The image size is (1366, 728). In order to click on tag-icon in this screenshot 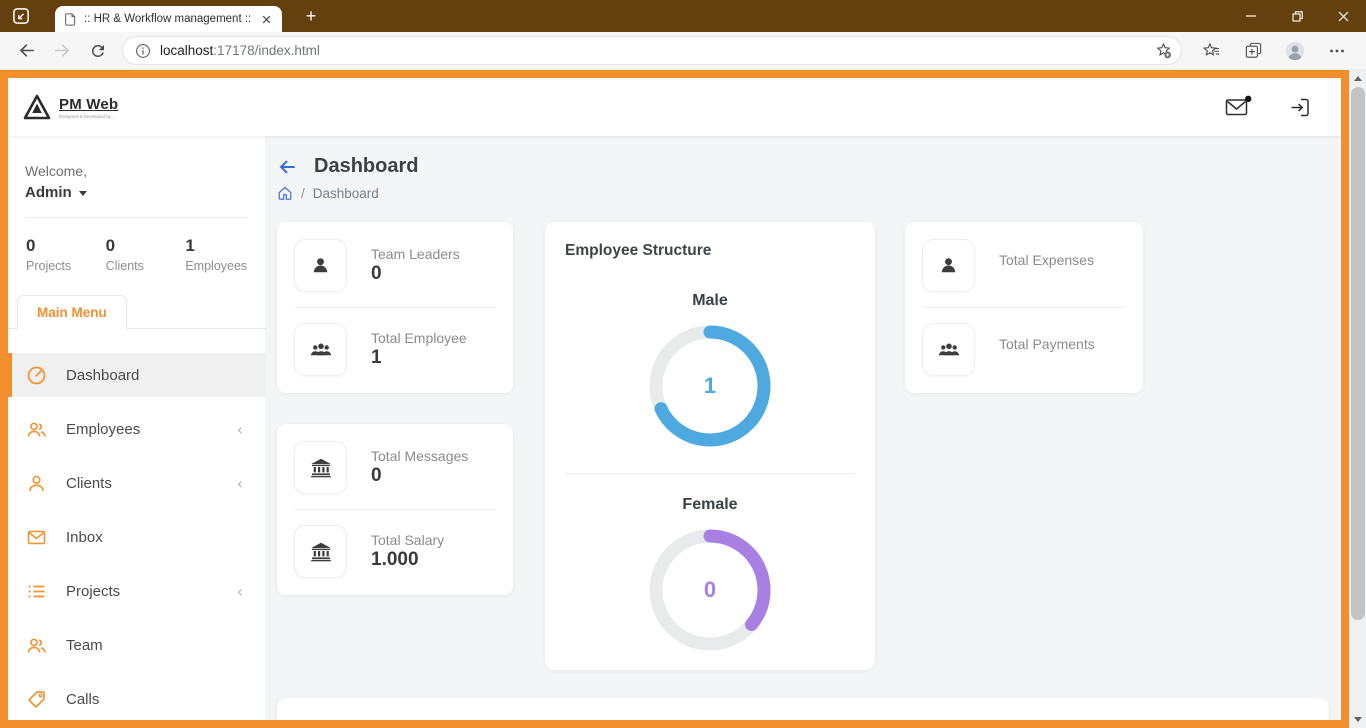, I will do `click(36, 699)`.